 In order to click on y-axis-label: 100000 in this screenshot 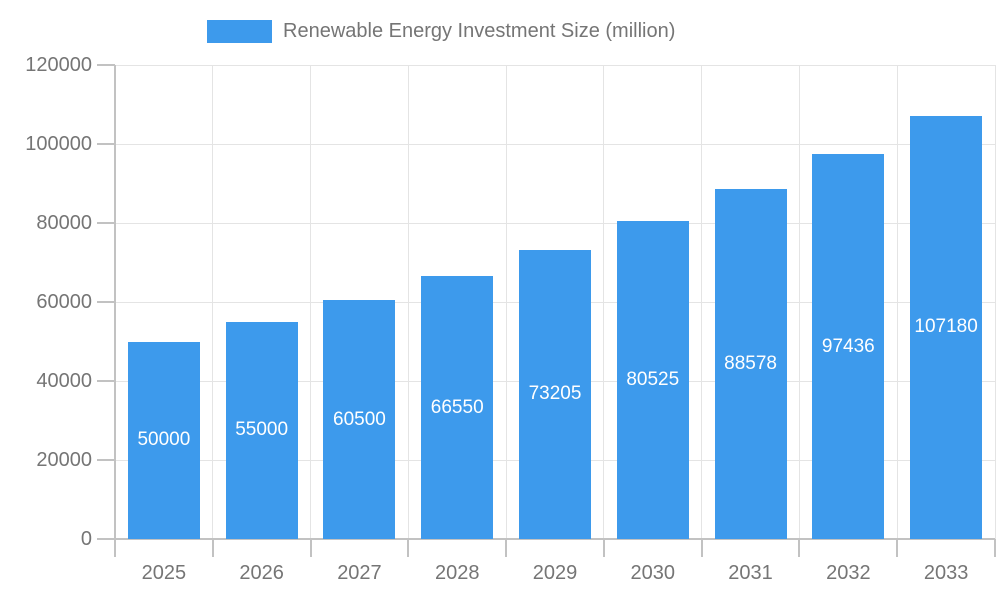, I will do `click(58, 144)`.